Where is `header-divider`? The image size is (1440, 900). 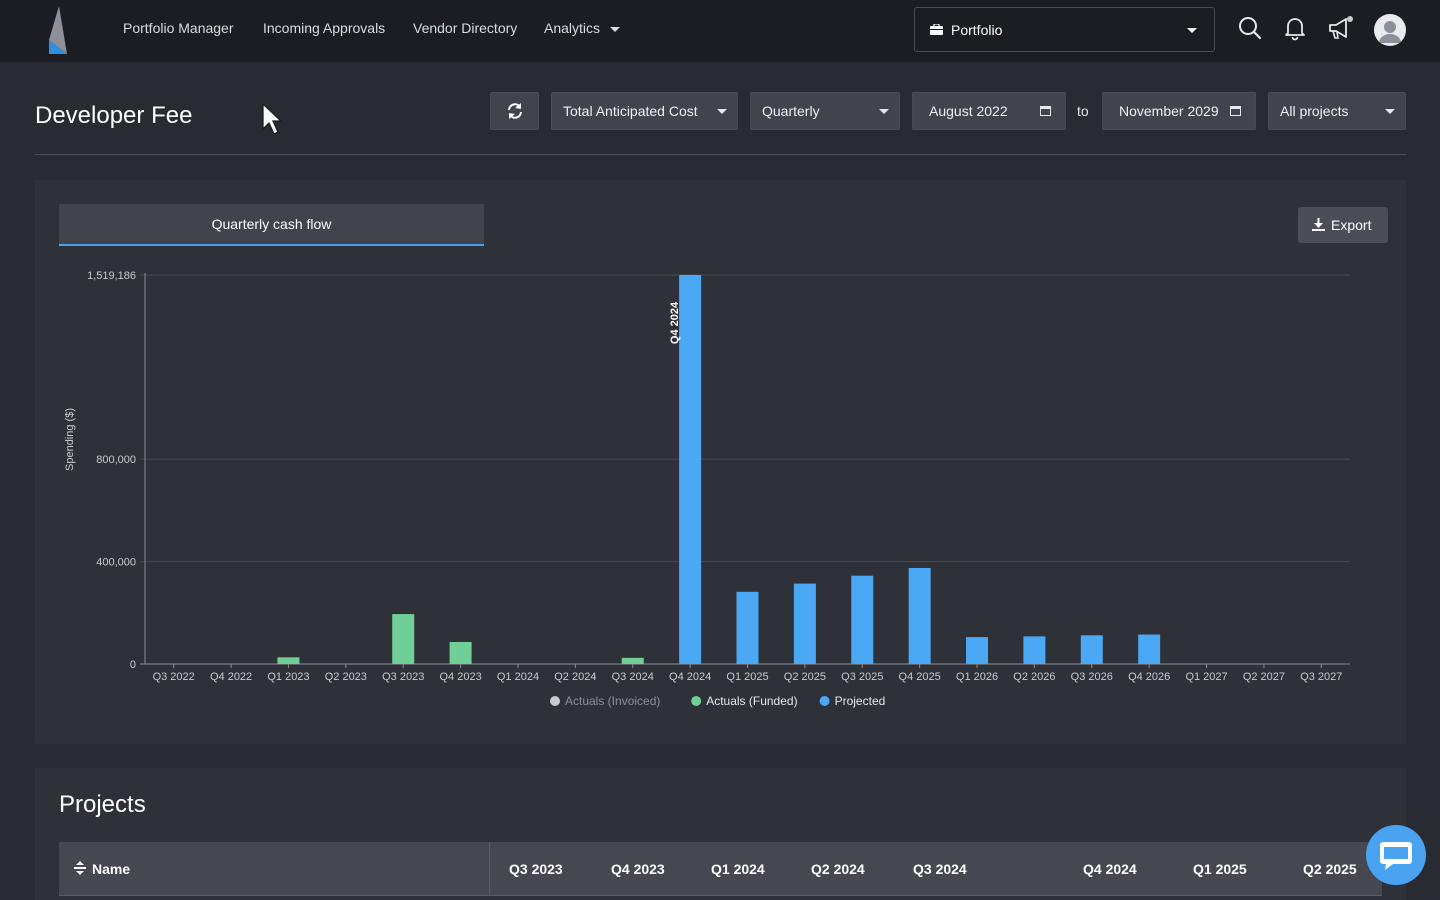
header-divider is located at coordinates (720, 154).